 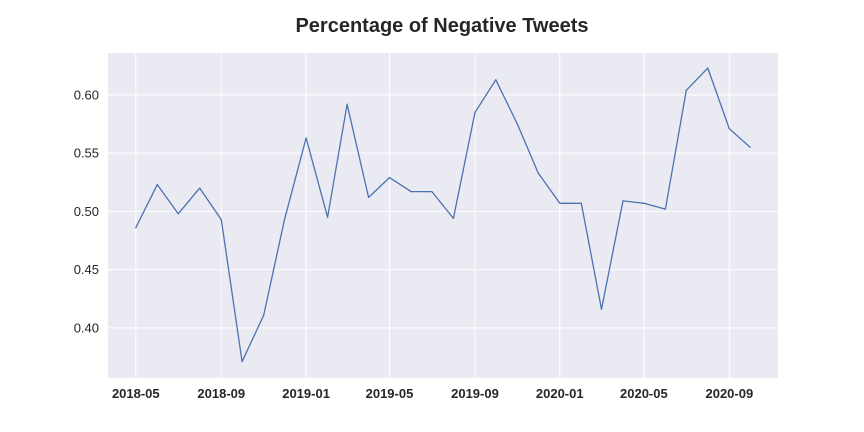 I want to click on x-tick-label: 2020-09, so click(x=729, y=393).